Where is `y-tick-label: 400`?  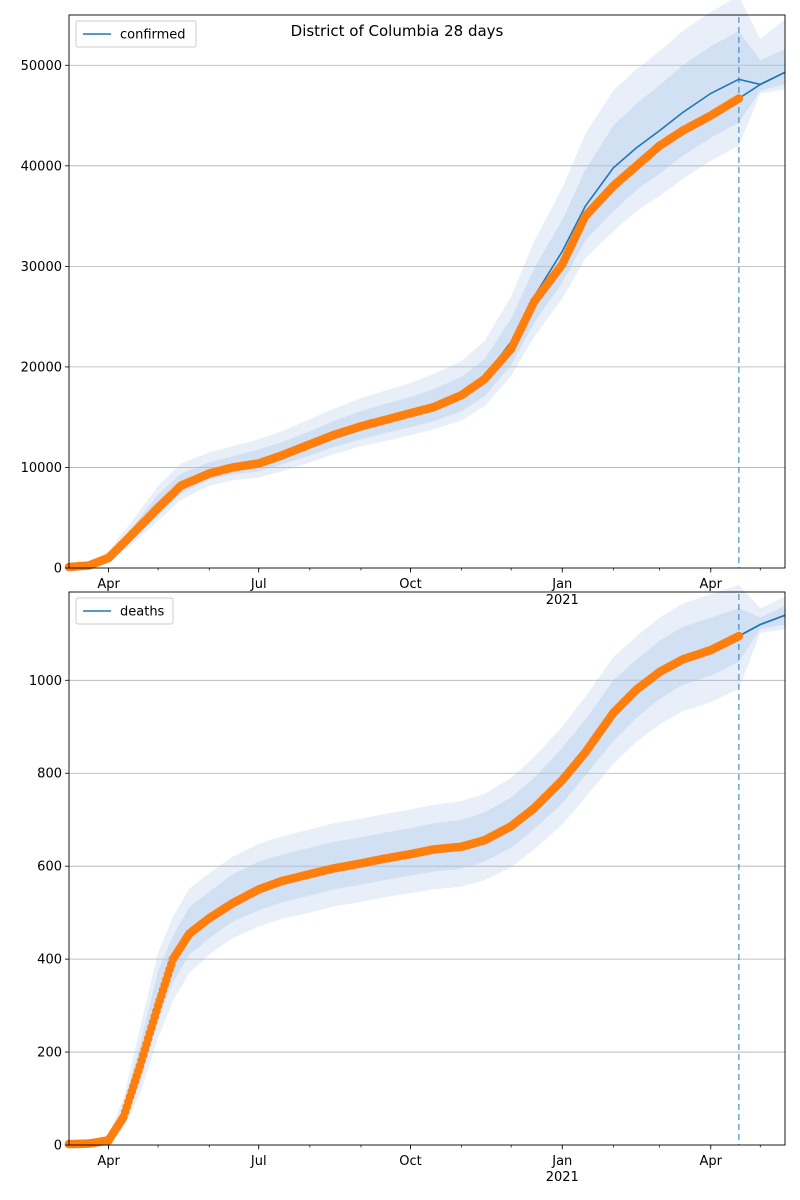 y-tick-label: 400 is located at coordinates (49, 960).